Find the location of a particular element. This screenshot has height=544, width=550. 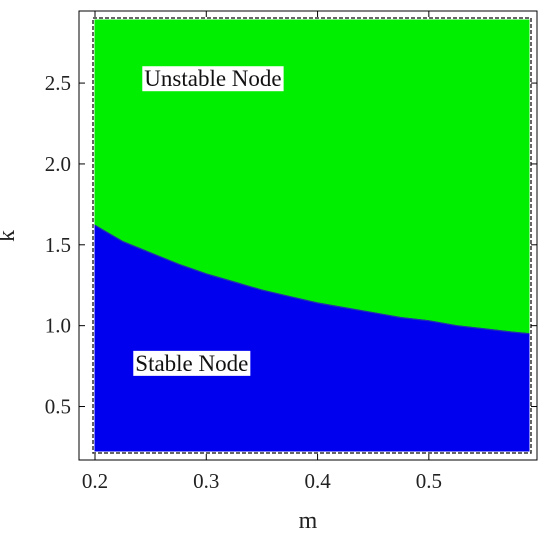

x-tick-label: 0.3 is located at coordinates (206, 481).